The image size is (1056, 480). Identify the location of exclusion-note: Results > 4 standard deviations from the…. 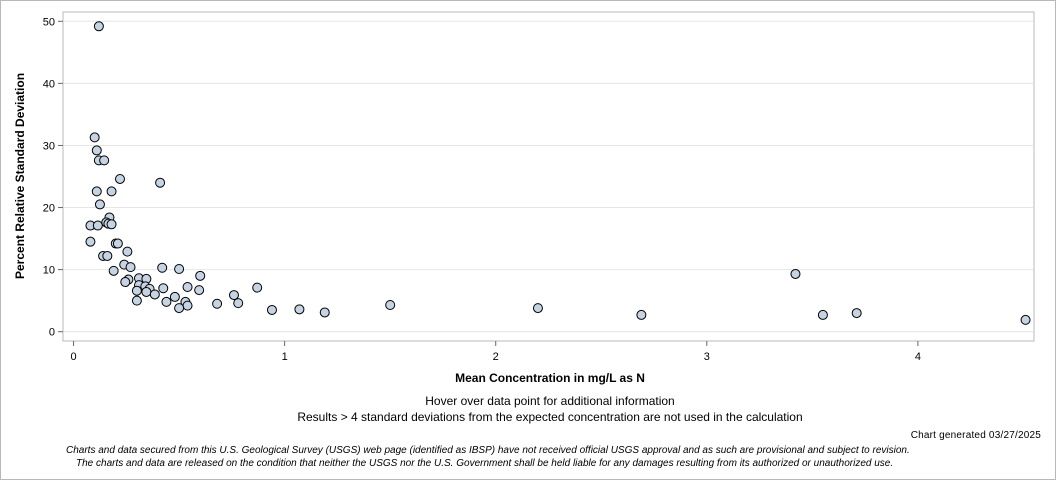
(550, 417).